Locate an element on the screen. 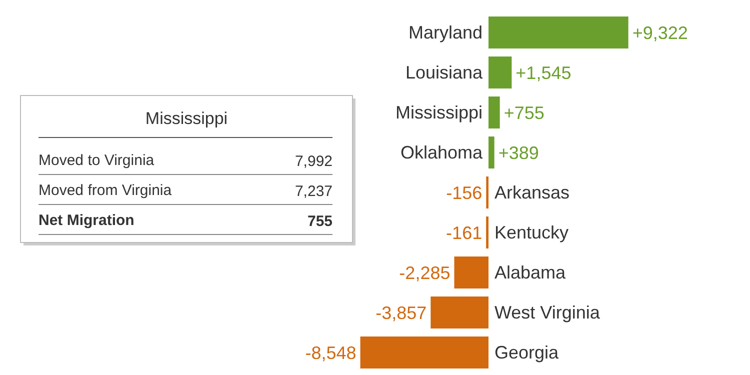 This screenshot has height=375, width=750. data-label: -156 is located at coordinates (464, 193).